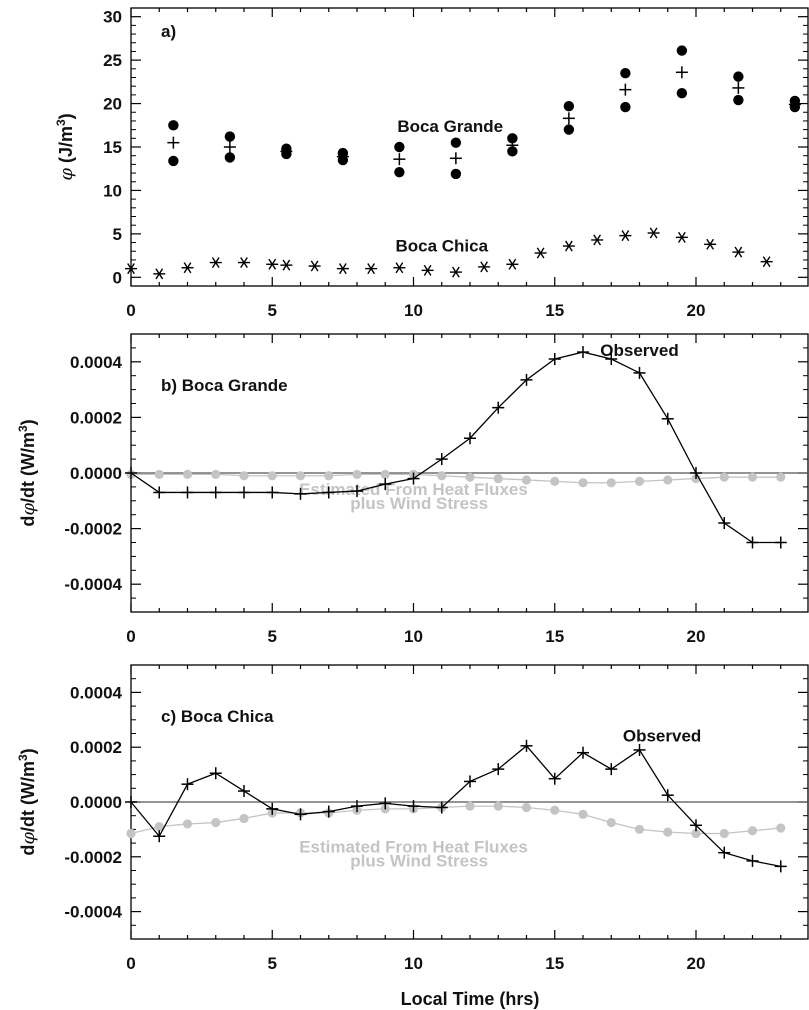  I want to click on y-tick-label: 25, so click(112, 60).